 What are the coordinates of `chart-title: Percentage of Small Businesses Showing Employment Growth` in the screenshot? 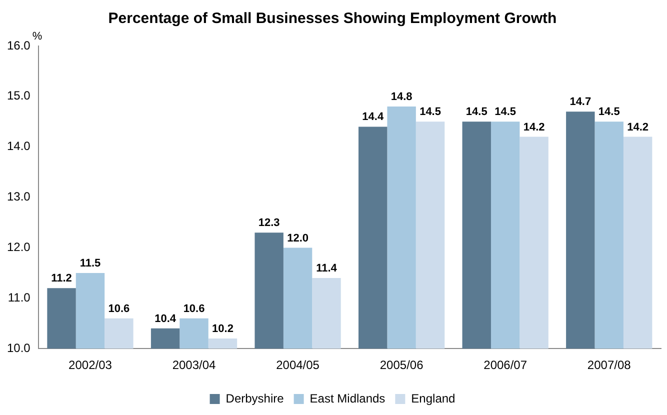 It's located at (332, 19).